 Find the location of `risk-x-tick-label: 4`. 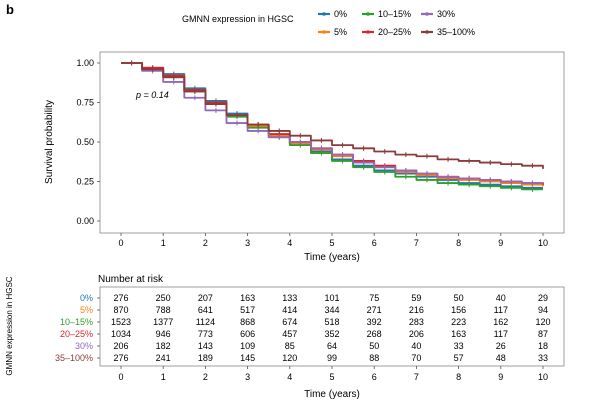

risk-x-tick-label: 4 is located at coordinates (289, 377).